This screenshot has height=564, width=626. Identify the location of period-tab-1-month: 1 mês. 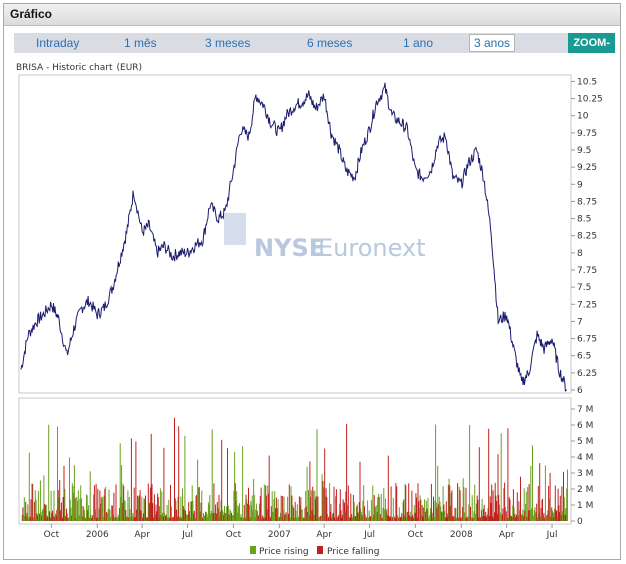
(140, 43).